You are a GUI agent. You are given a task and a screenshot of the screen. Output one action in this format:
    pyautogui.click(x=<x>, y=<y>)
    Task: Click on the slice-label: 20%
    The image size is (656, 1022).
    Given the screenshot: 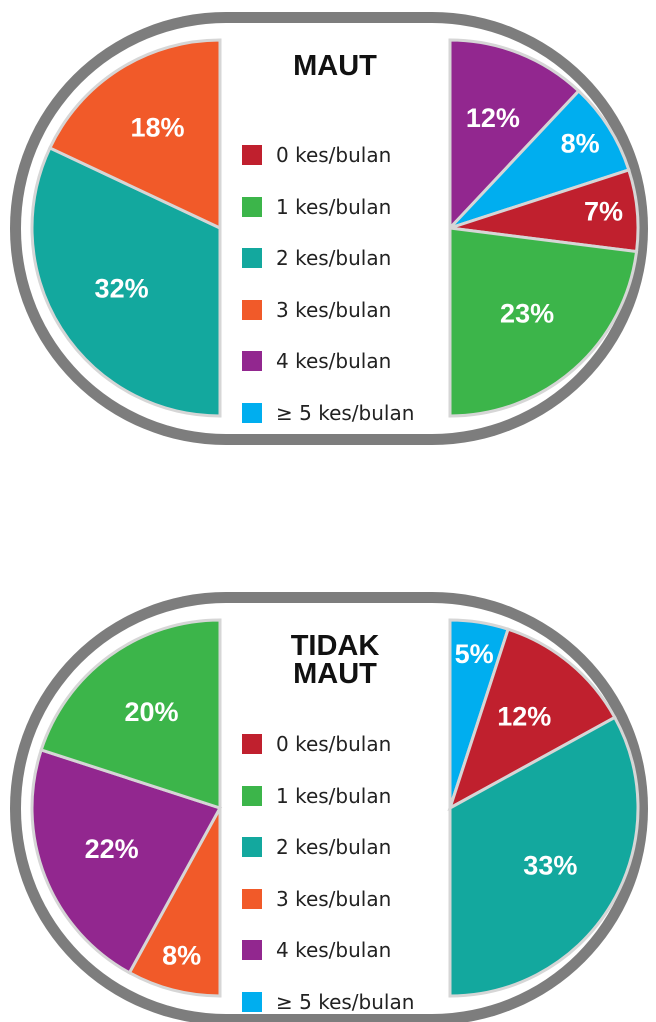 What is the action you would take?
    pyautogui.click(x=151, y=712)
    